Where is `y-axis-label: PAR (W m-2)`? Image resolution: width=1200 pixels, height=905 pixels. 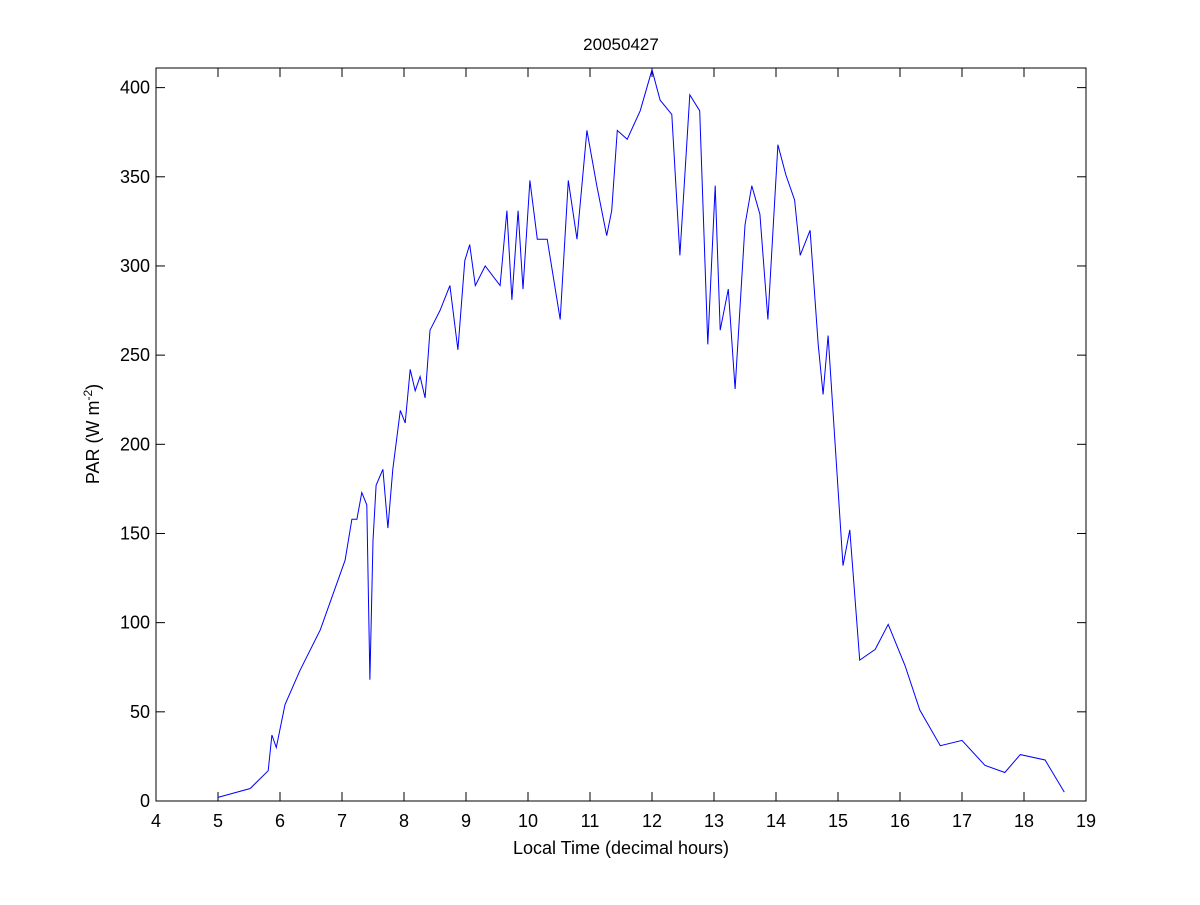 y-axis-label: PAR (W m-2) is located at coordinates (92, 434).